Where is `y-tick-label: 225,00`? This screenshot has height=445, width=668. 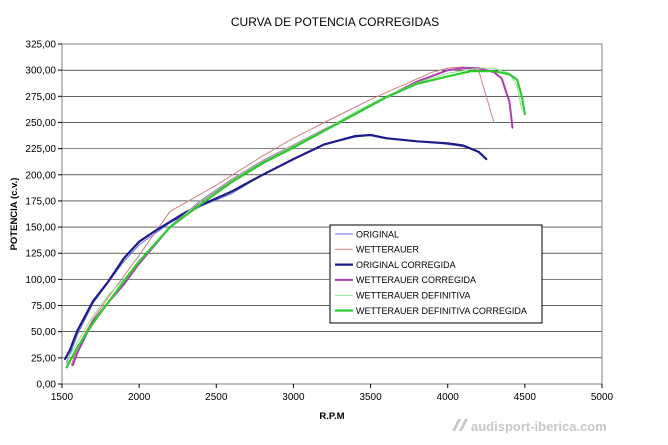 y-tick-label: 225,00 is located at coordinates (40, 149).